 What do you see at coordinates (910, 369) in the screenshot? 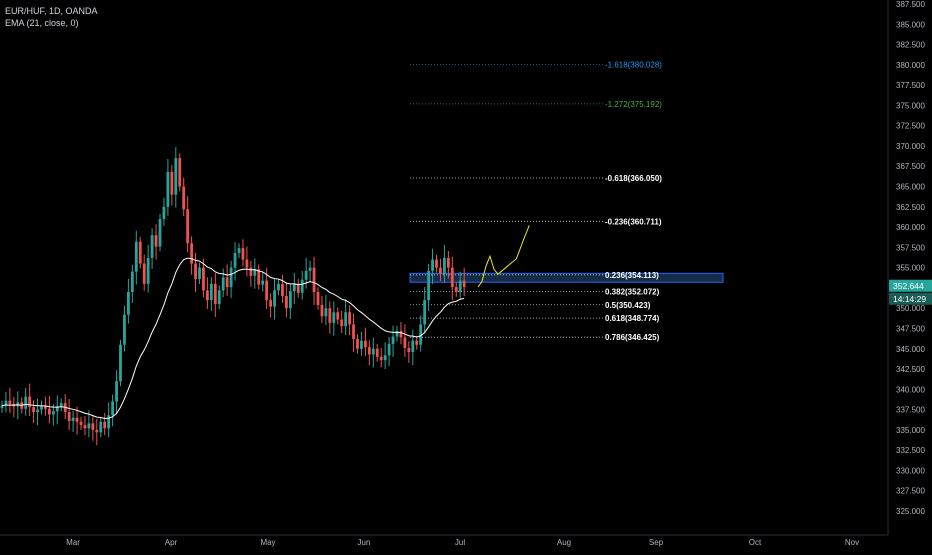
I see `y-tick-label: 342.500` at bounding box center [910, 369].